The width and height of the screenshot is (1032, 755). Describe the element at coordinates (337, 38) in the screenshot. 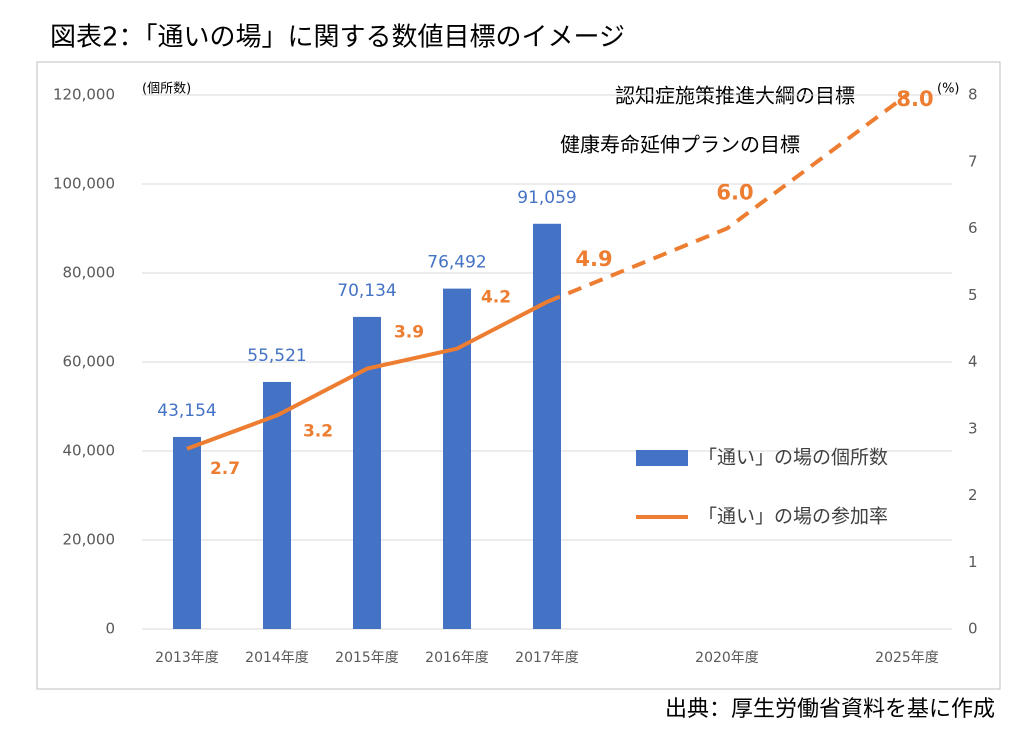

I see `page-title: 図表2：「通いの場」に関する数値目標のイメージ` at that location.